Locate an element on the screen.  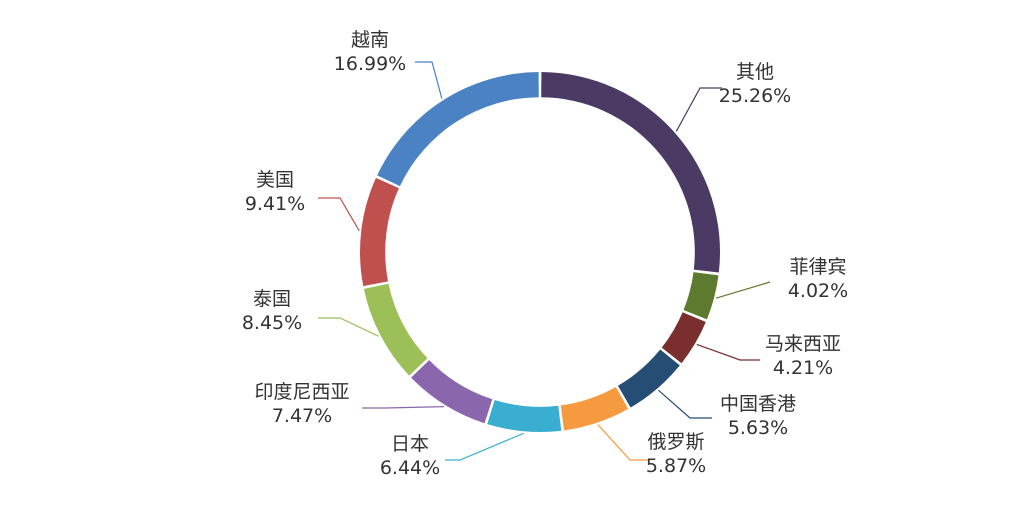
leader-line-越南 is located at coordinates (429, 80).